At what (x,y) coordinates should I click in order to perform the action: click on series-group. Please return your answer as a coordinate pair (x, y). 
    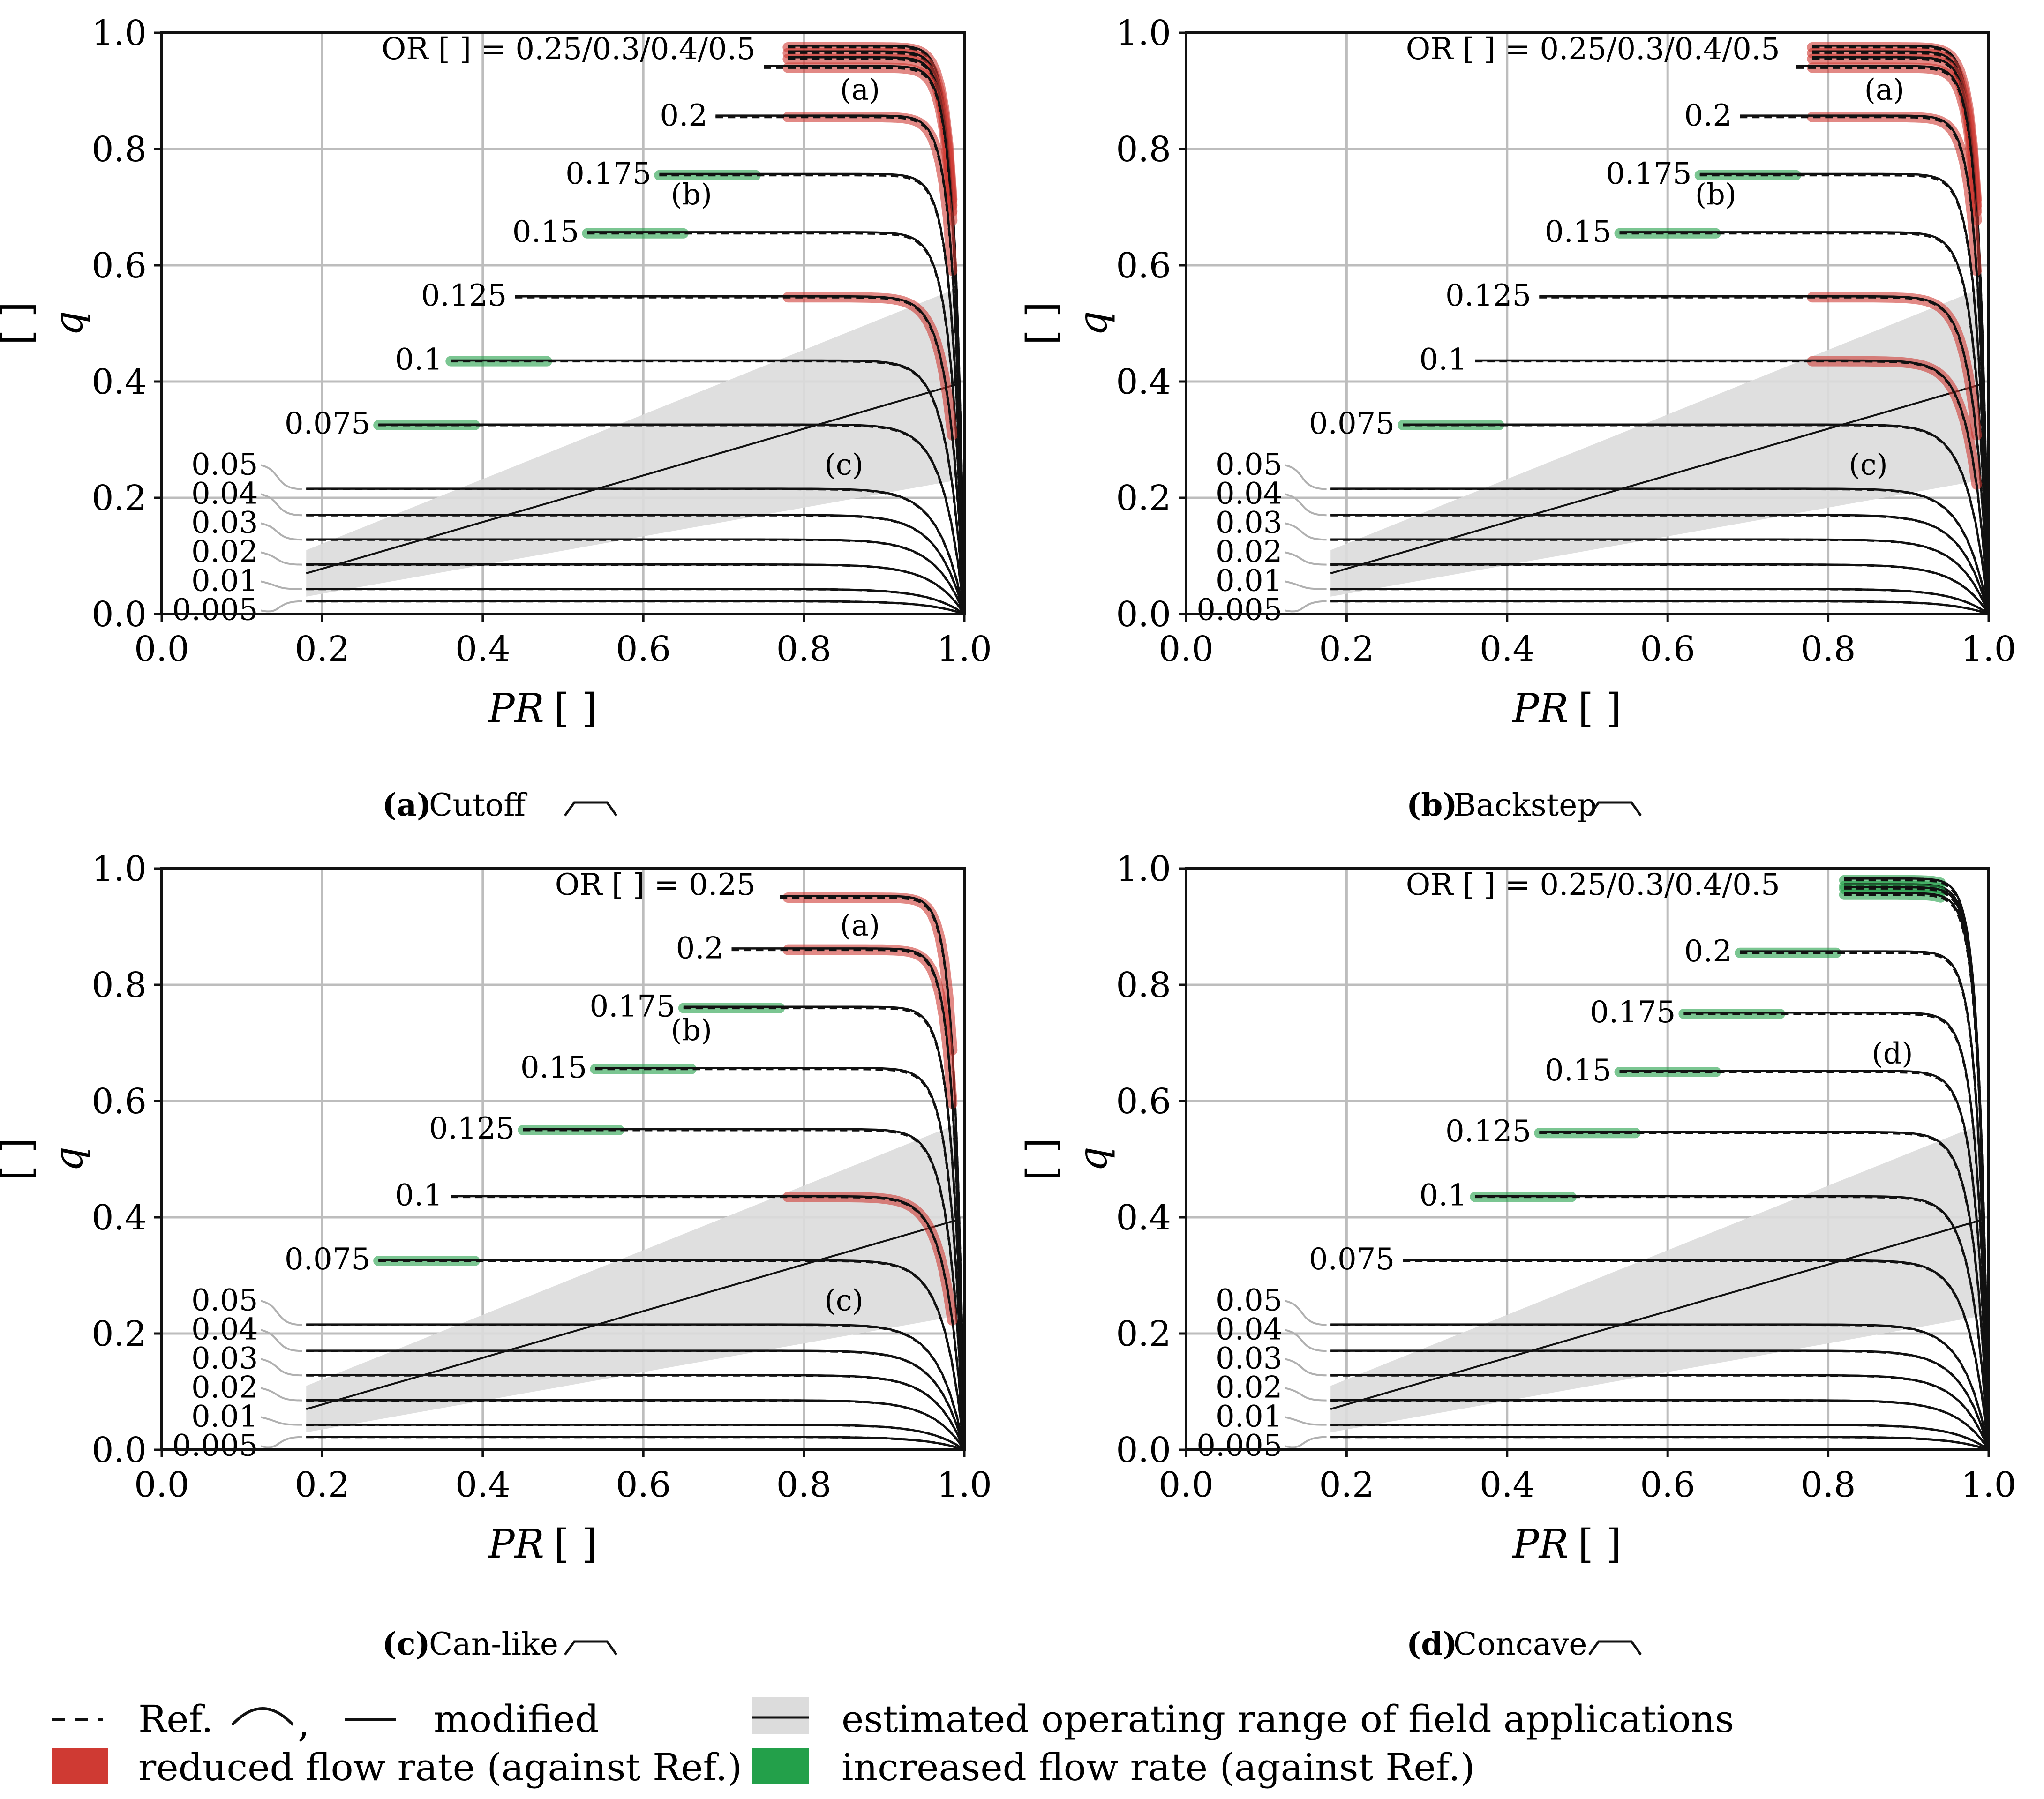
    Looking at the image, I should click on (1660, 328).